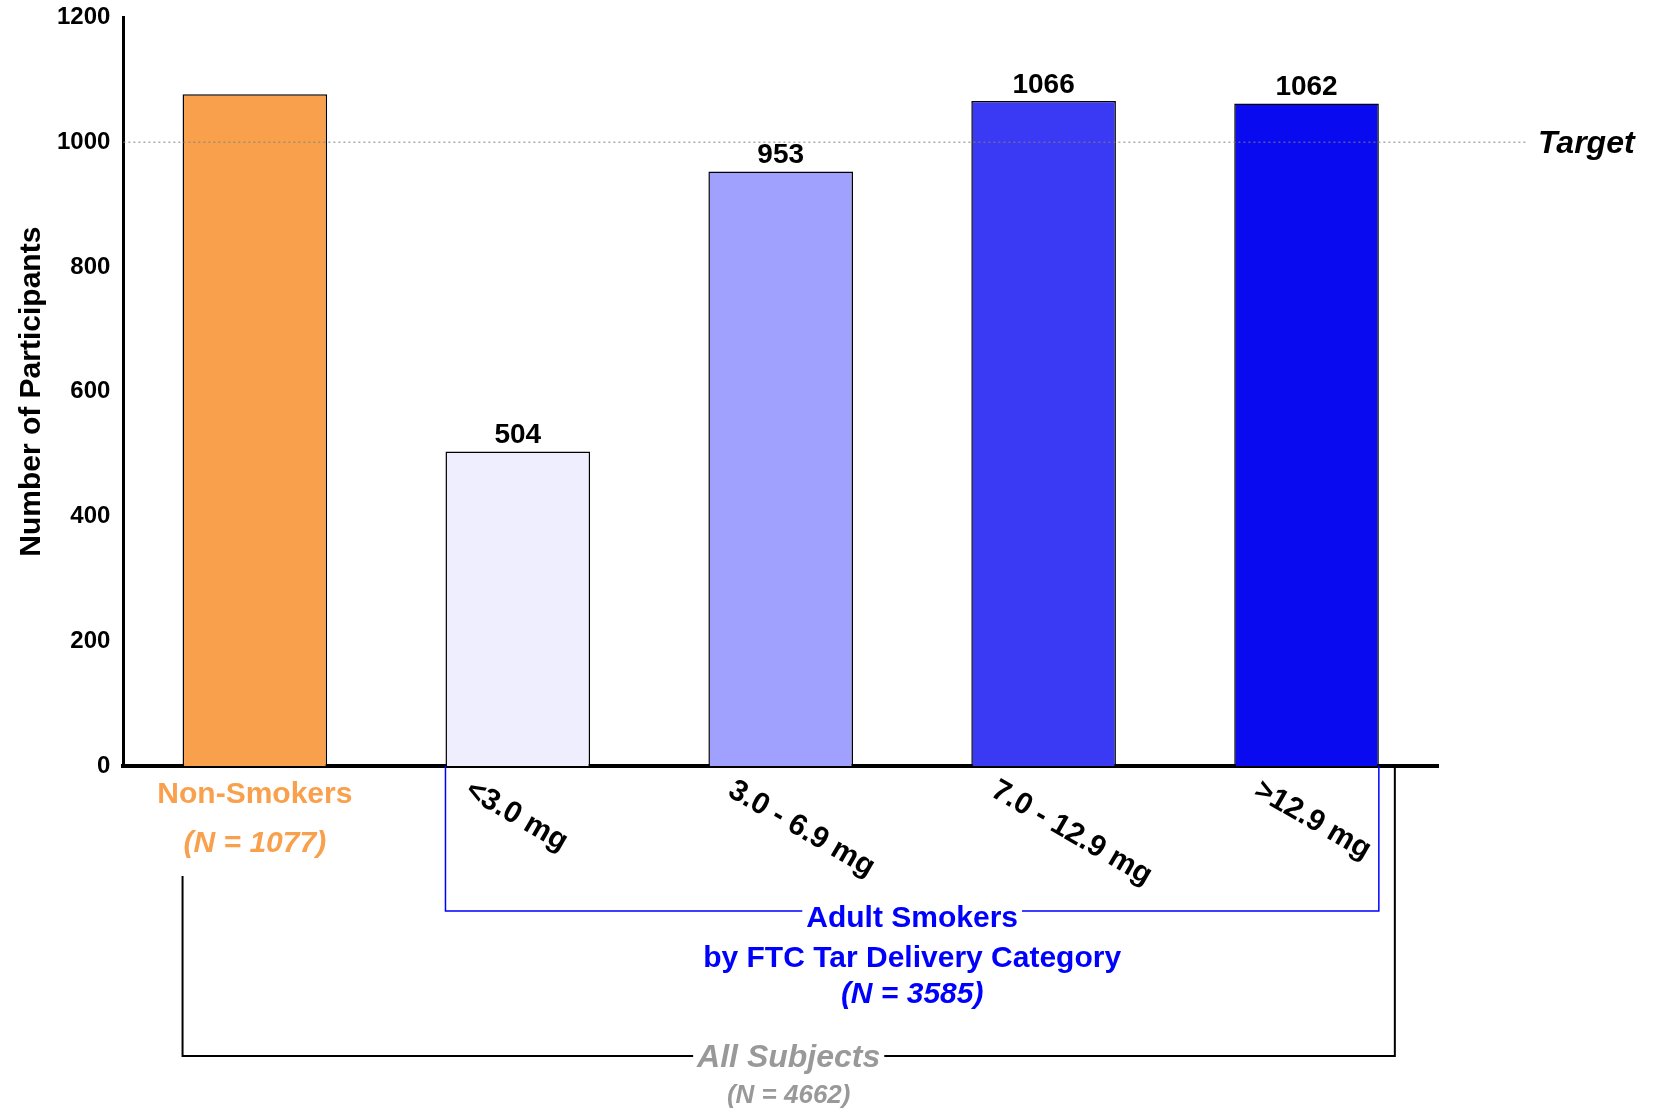  What do you see at coordinates (1313, 818) in the screenshot?
I see `x-tick-label: >12.9 mg` at bounding box center [1313, 818].